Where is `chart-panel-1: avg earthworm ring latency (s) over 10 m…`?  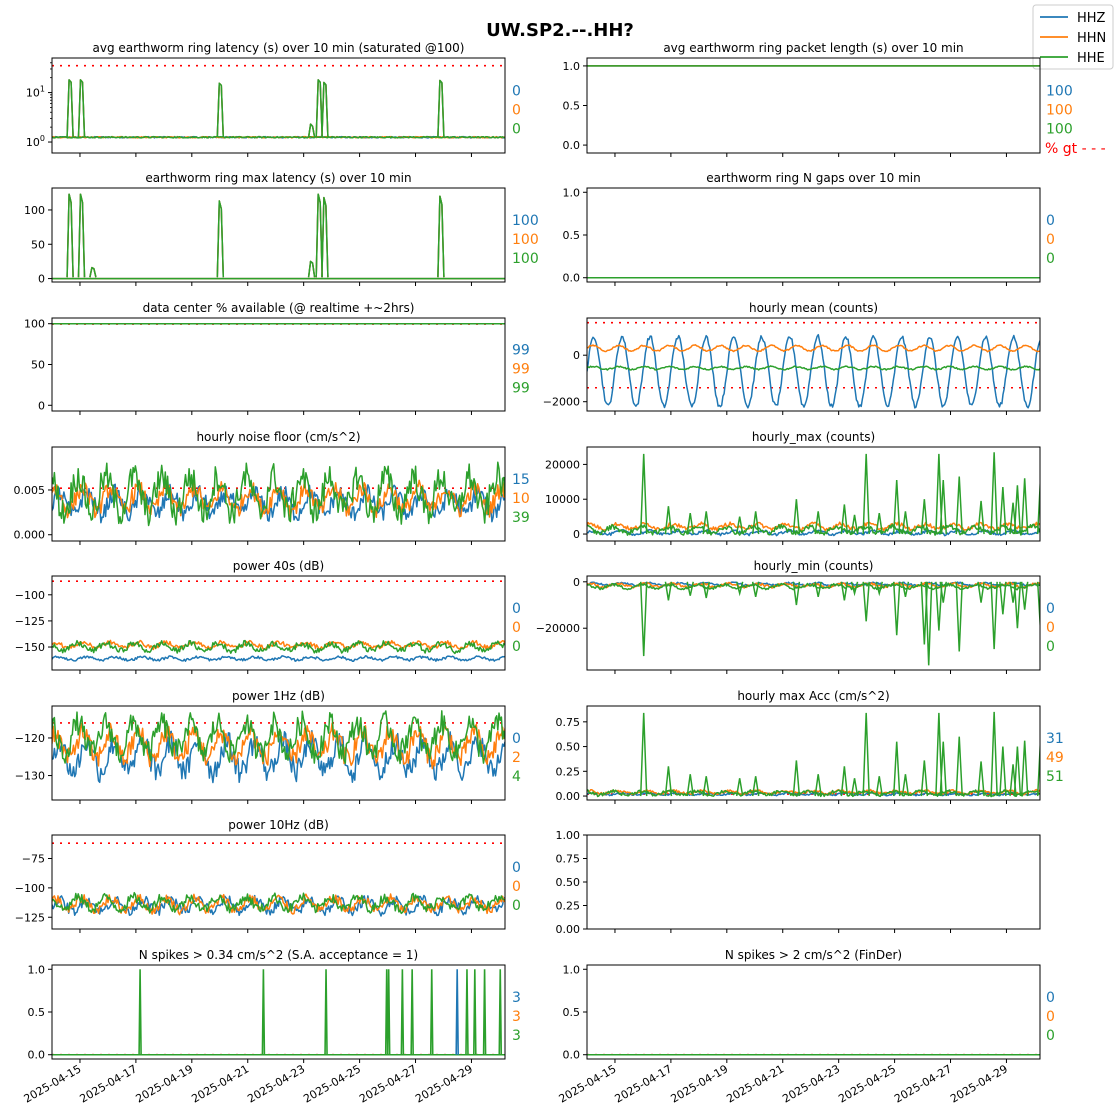
chart-panel-1: avg earthworm ring latency (s) over 10 m… is located at coordinates (273, 99).